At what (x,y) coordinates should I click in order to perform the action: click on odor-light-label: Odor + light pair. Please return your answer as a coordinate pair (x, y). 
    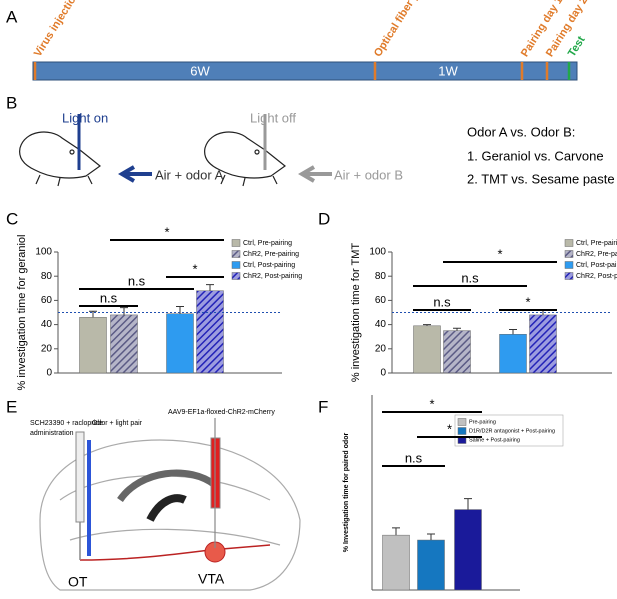
    Looking at the image, I should click on (117, 423).